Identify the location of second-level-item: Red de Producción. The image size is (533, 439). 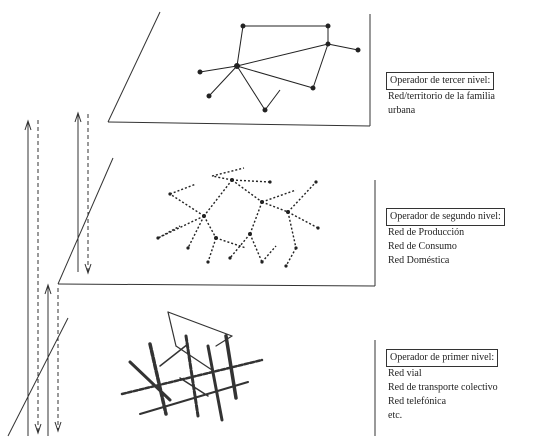
(426, 232).